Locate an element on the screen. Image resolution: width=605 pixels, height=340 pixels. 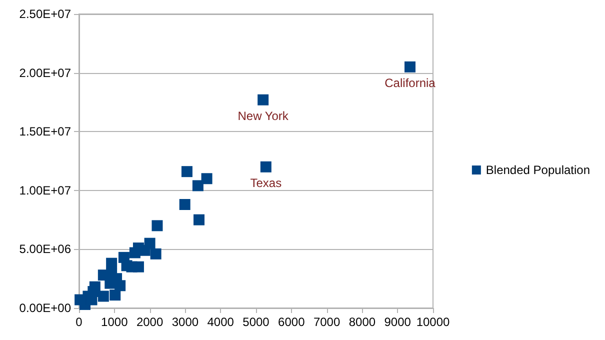
x-tick-label: 0 is located at coordinates (79, 322).